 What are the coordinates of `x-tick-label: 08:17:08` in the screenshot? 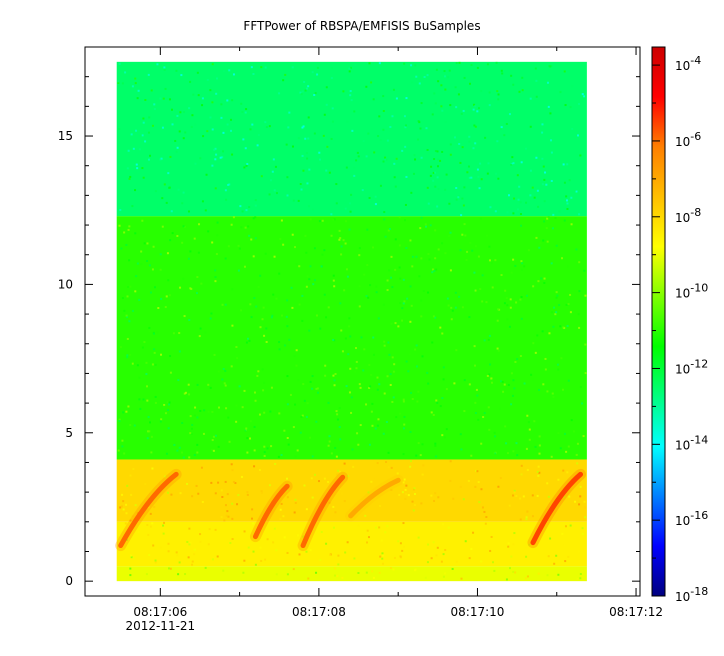 It's located at (319, 612).